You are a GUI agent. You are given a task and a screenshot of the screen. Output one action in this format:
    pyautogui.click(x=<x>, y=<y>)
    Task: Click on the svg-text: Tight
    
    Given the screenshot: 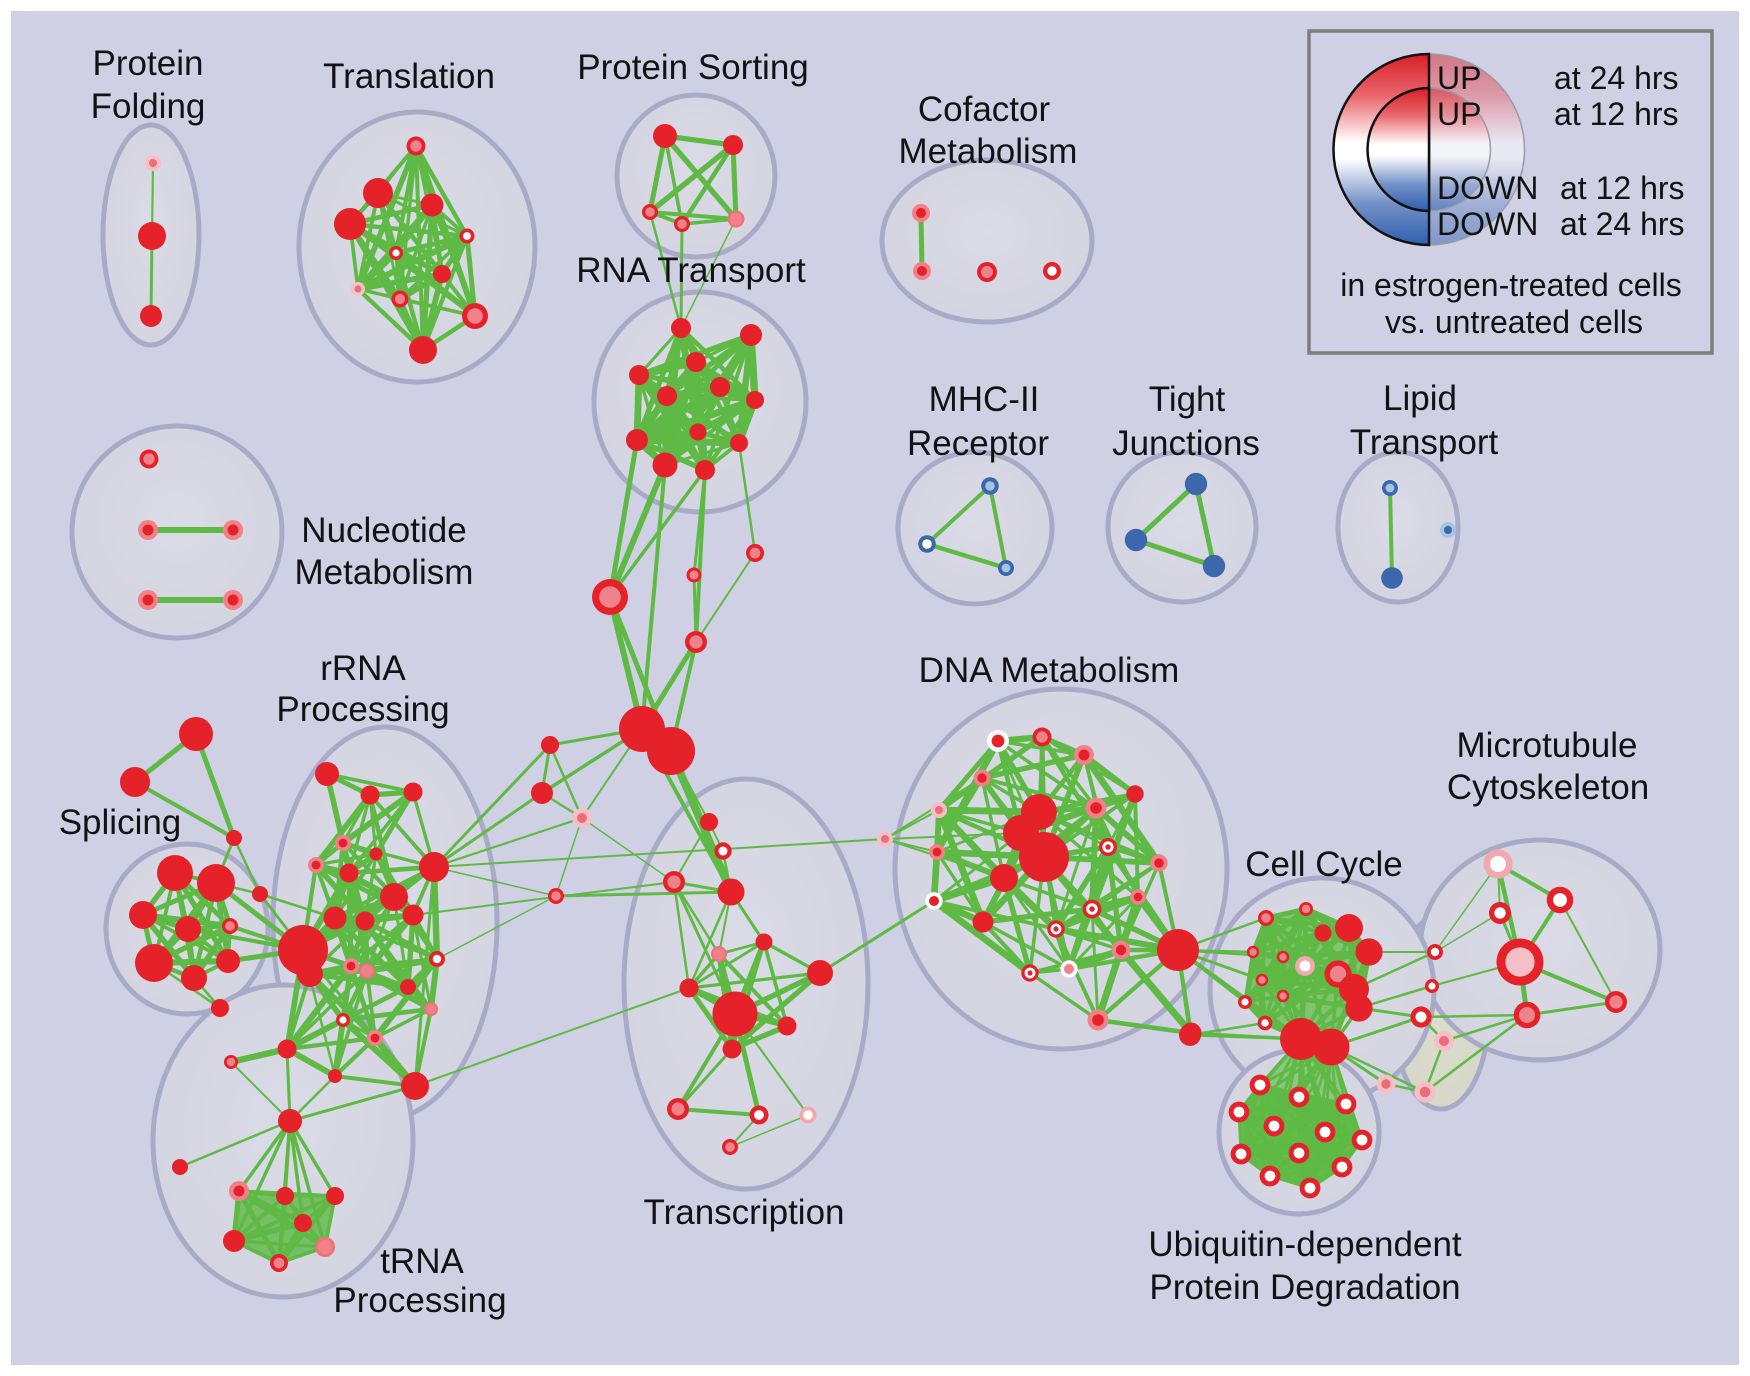 What is the action you would take?
    pyautogui.click(x=1187, y=399)
    